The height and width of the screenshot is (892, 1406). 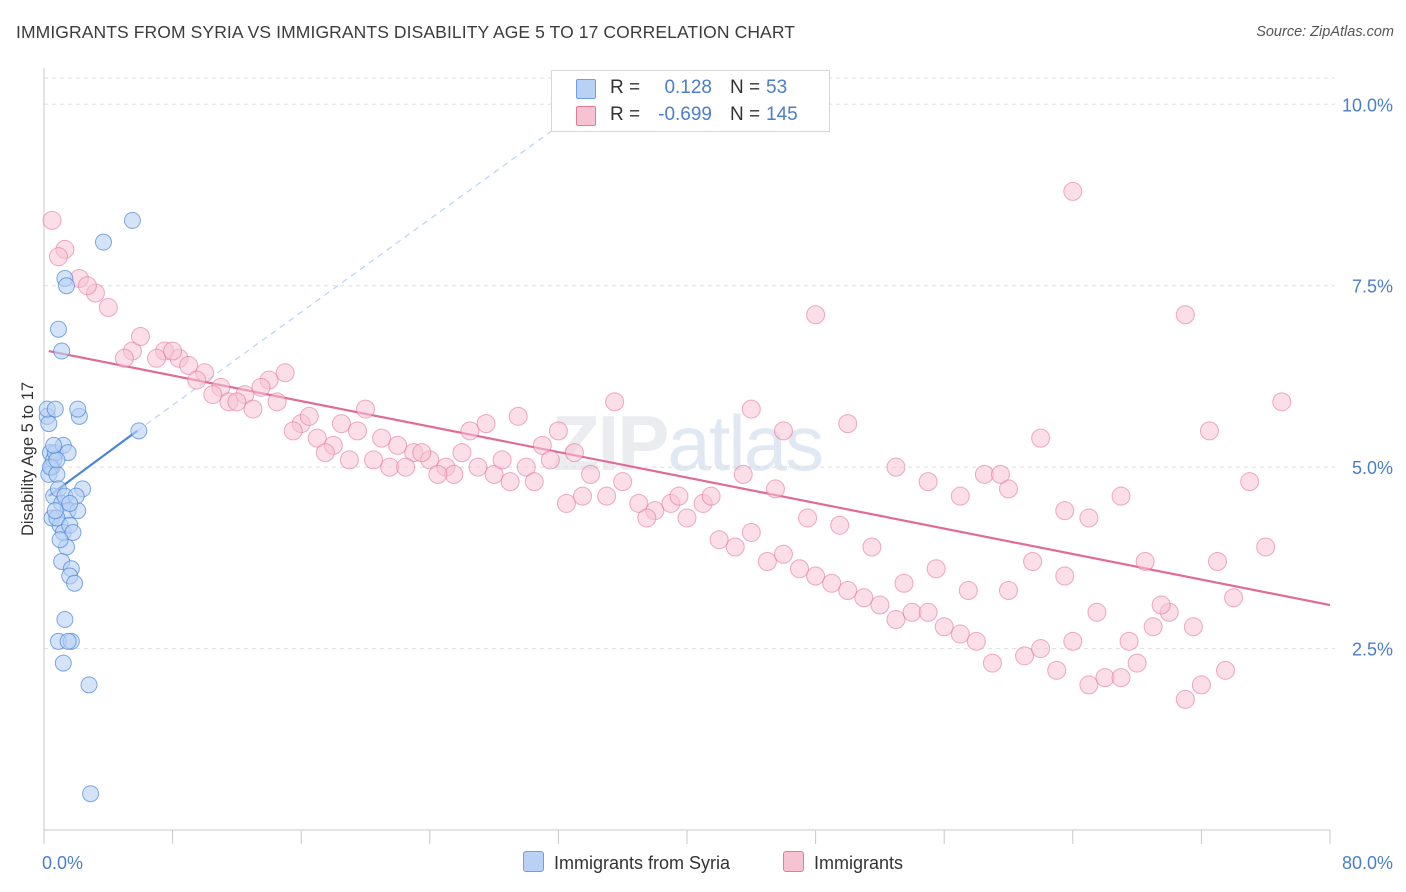 What do you see at coordinates (347, 278) in the screenshot?
I see `syria-trend-extension` at bounding box center [347, 278].